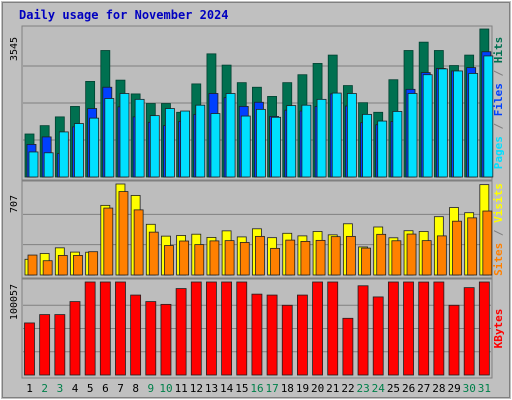 The height and width of the screenshot is (400, 512). What do you see at coordinates (181, 388) in the screenshot?
I see `x-tick-label: 11` at bounding box center [181, 388].